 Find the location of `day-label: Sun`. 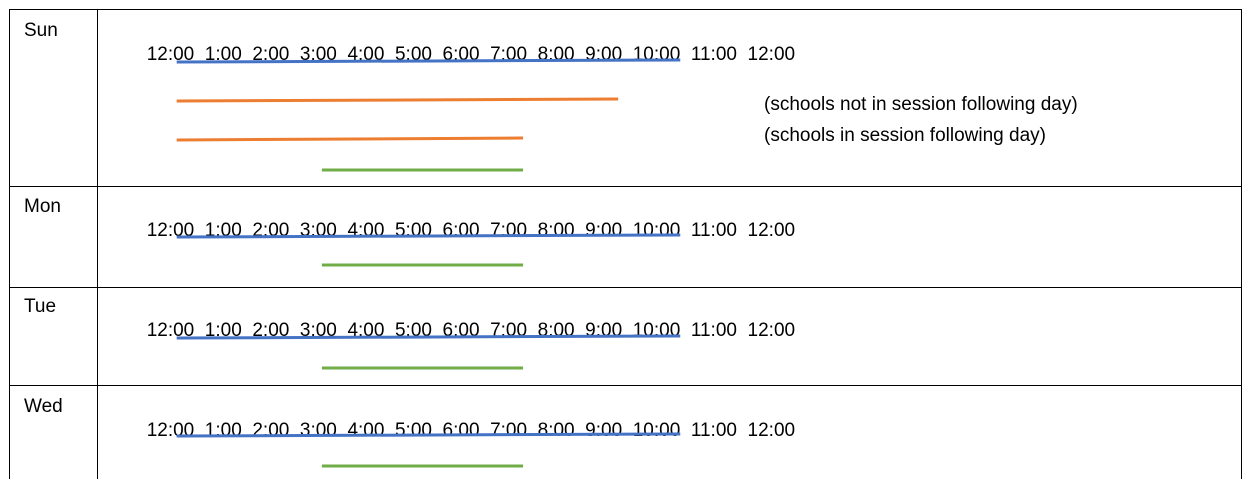

day-label: Sun is located at coordinates (41, 30).